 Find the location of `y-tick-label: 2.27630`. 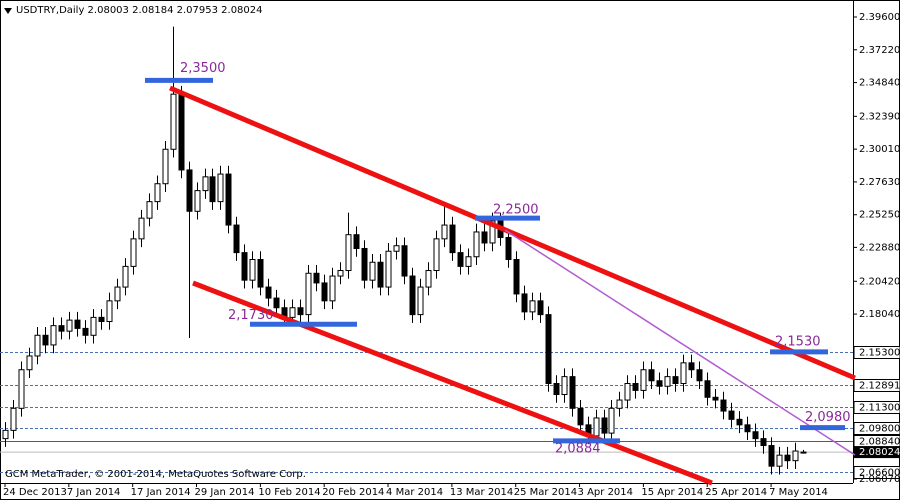

y-tick-label: 2.27630 is located at coordinates (879, 182).